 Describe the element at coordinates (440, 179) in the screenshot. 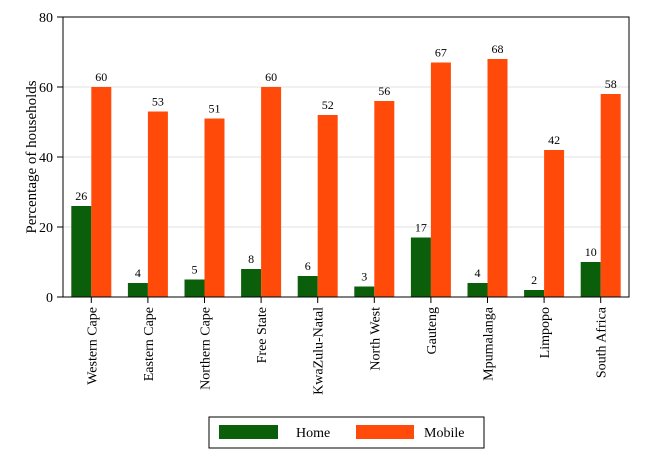

I see `bar-mobile-gauteng` at that location.